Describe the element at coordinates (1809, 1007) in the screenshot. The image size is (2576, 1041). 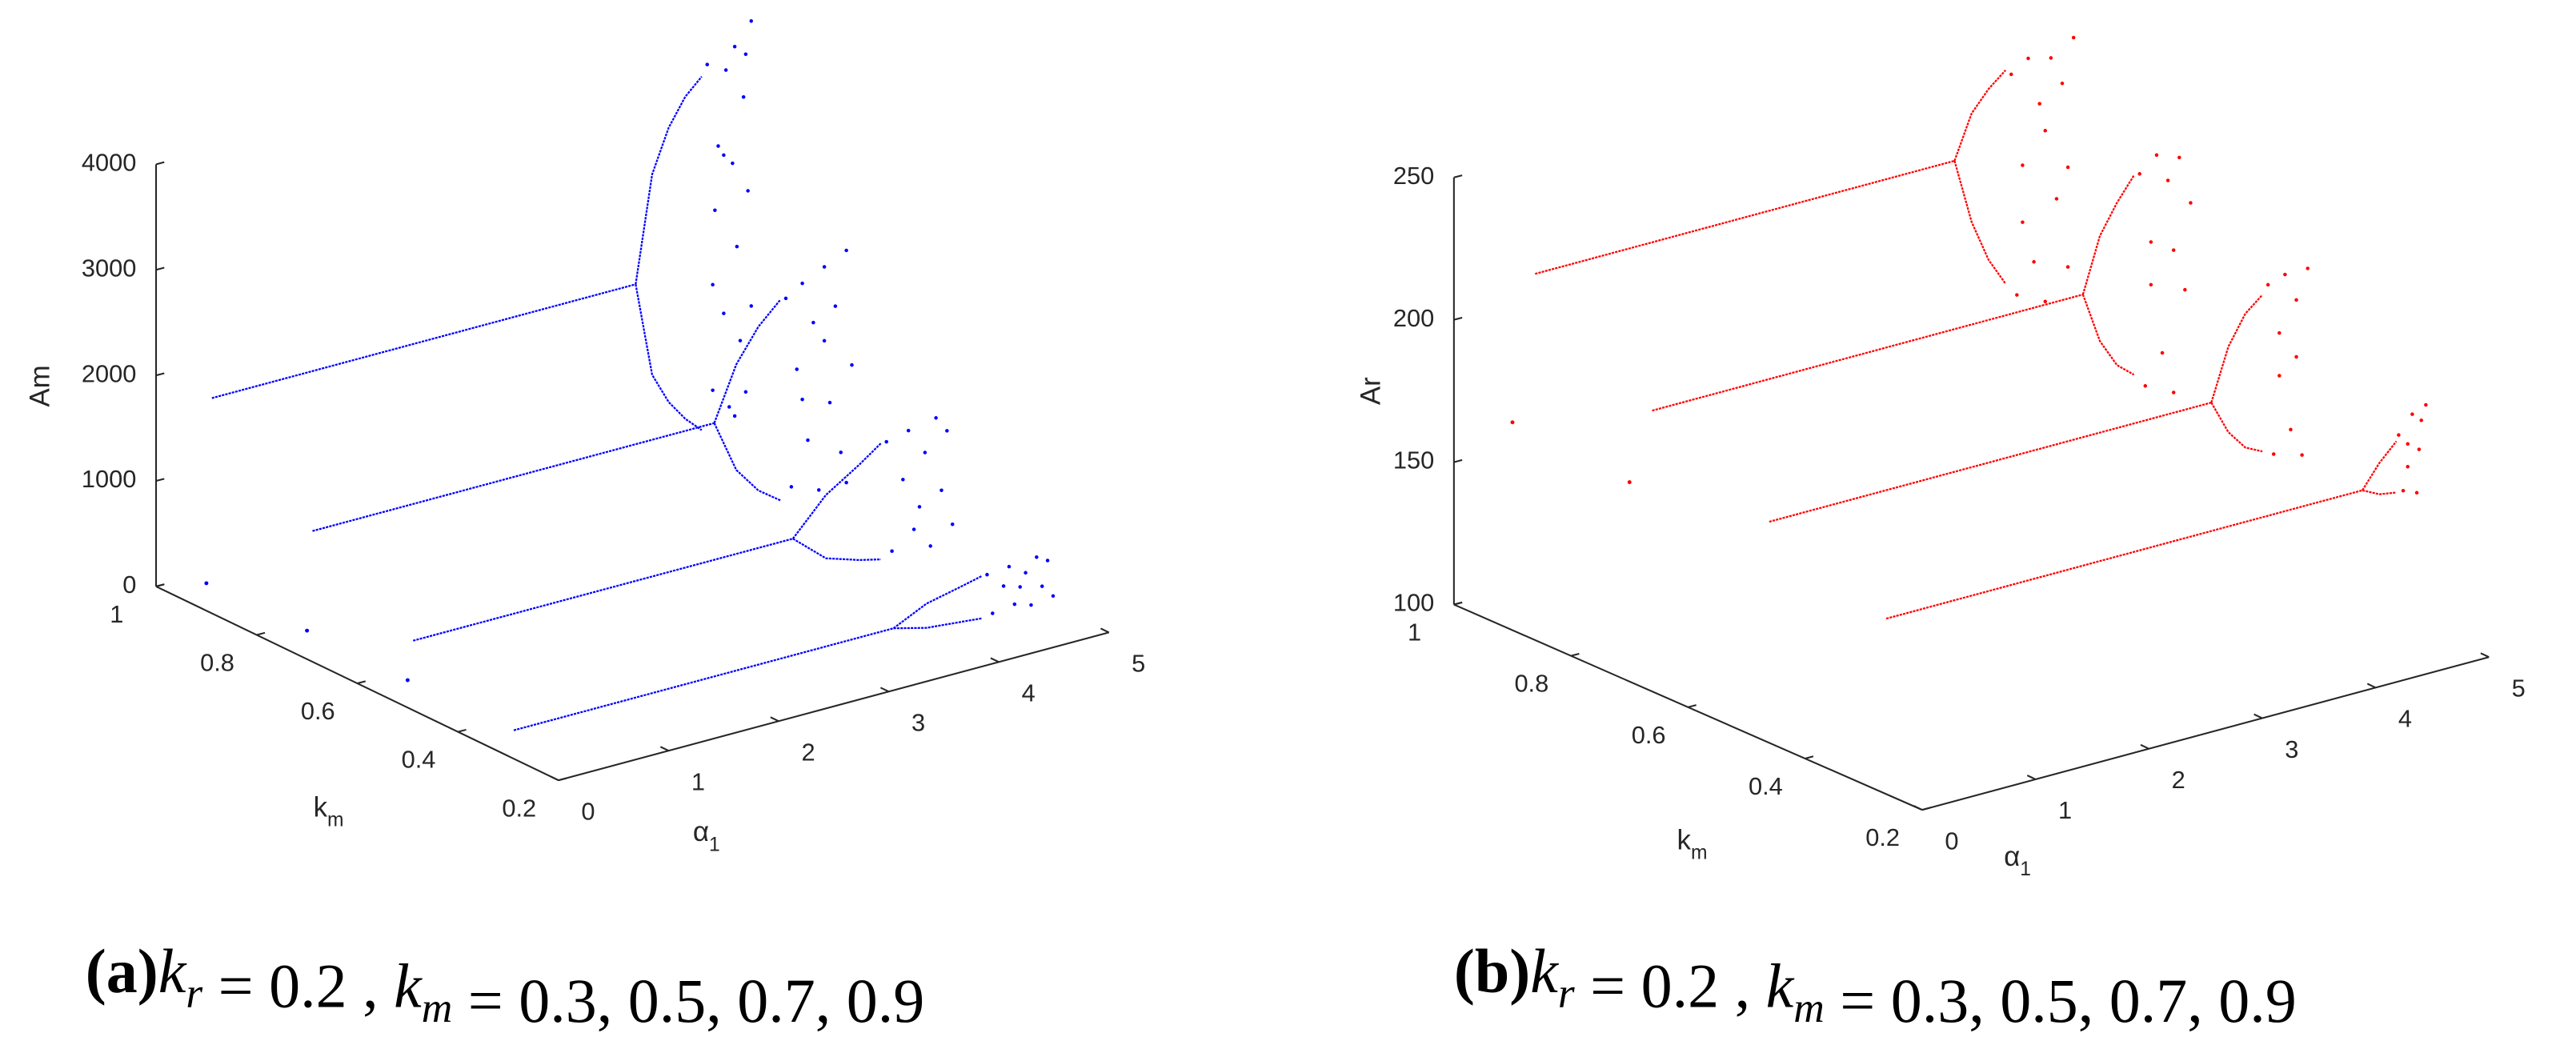
I see `caption-sub: m` at that location.